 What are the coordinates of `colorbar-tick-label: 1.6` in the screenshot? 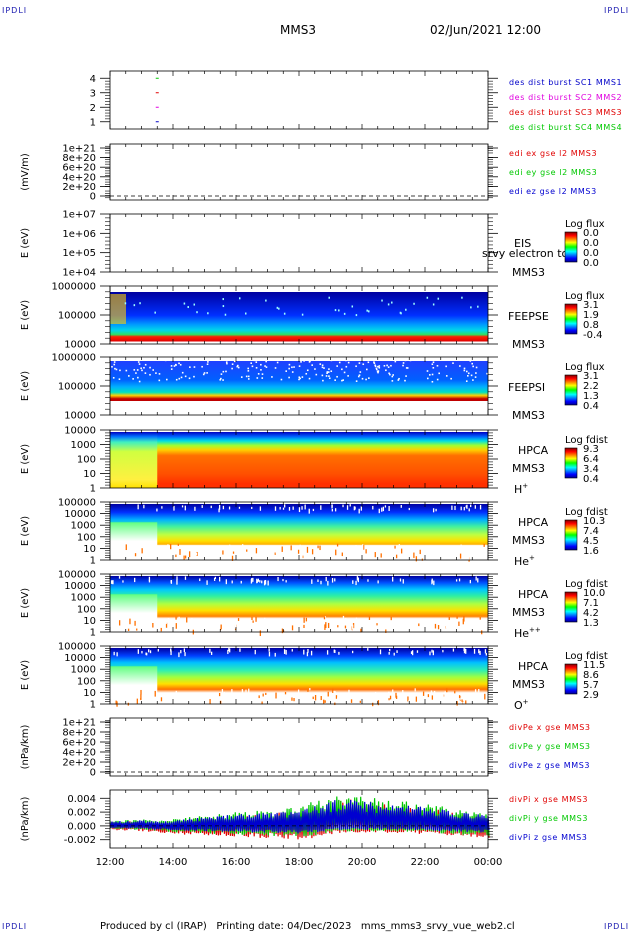 It's located at (591, 551).